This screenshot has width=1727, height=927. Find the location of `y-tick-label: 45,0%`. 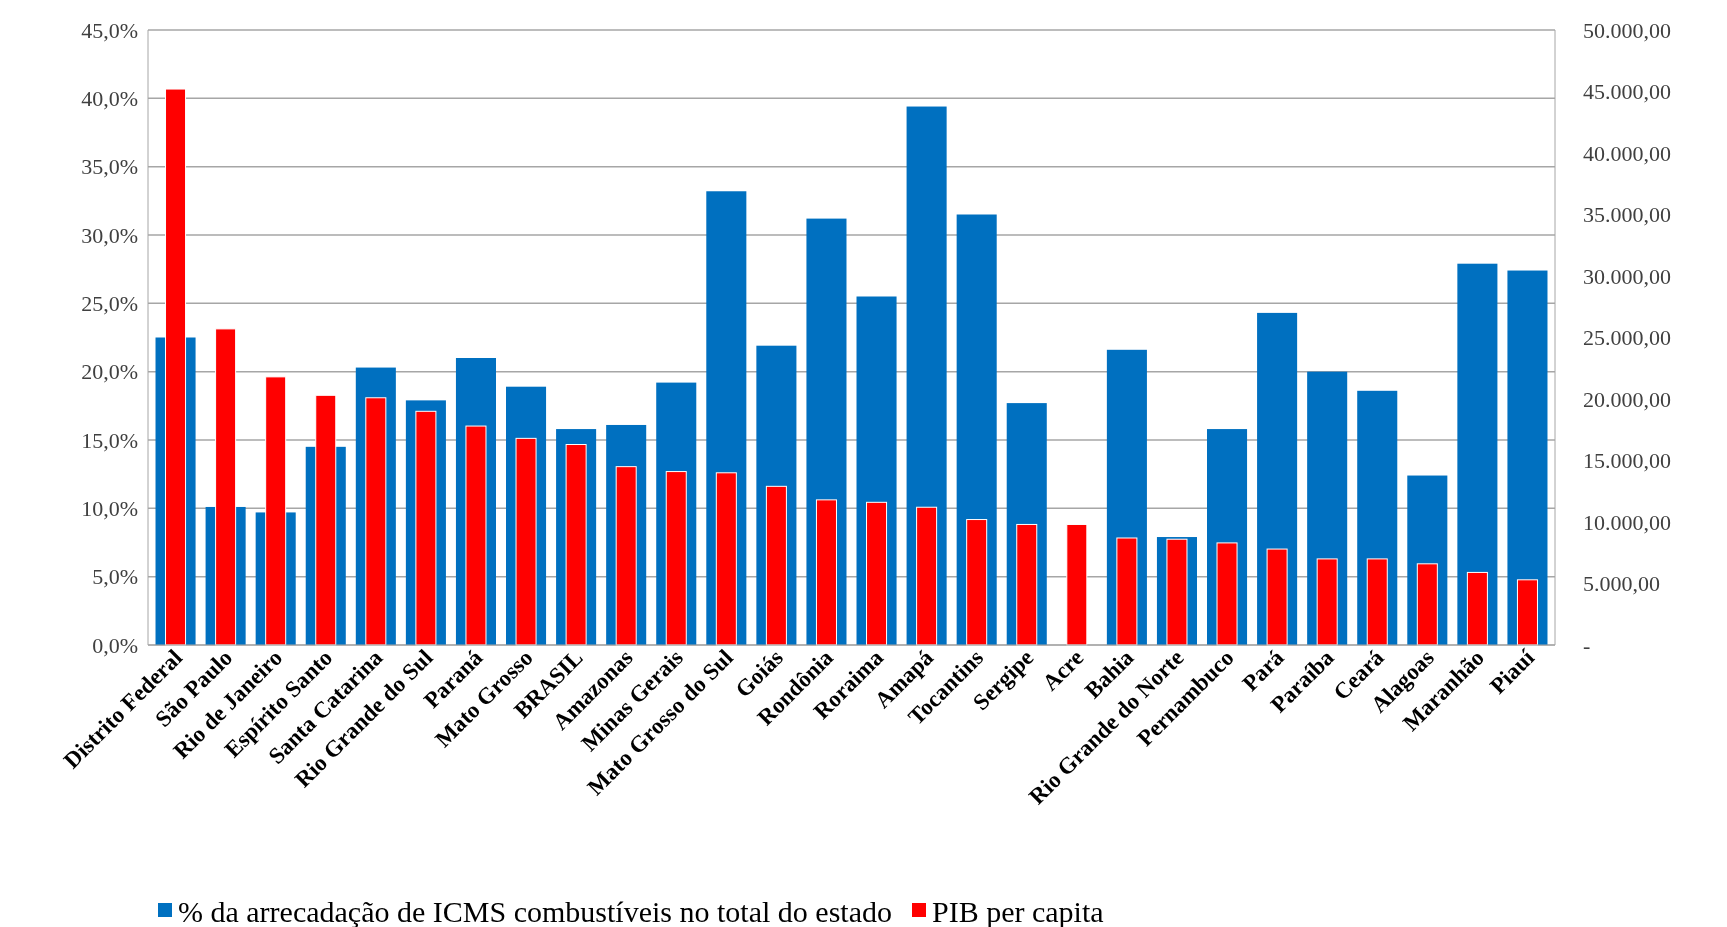

y-tick-label: 45,0% is located at coordinates (109, 30).